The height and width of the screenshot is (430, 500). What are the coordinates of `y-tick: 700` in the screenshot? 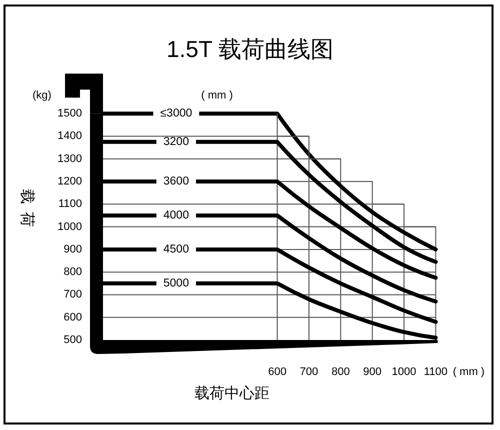 It's located at (73, 294).